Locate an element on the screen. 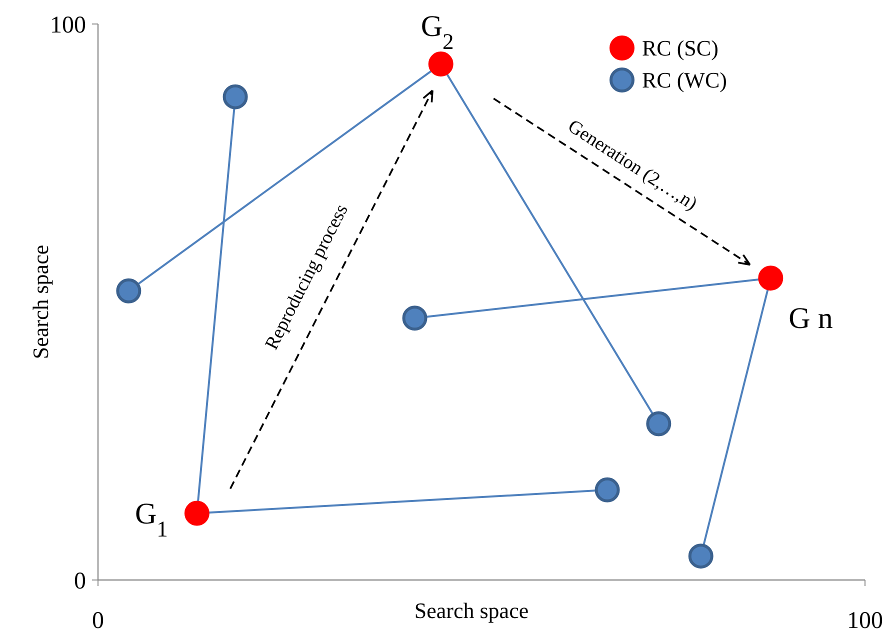 The width and height of the screenshot is (891, 643). annotation: G$_{2}$ is located at coordinates (437, 32).